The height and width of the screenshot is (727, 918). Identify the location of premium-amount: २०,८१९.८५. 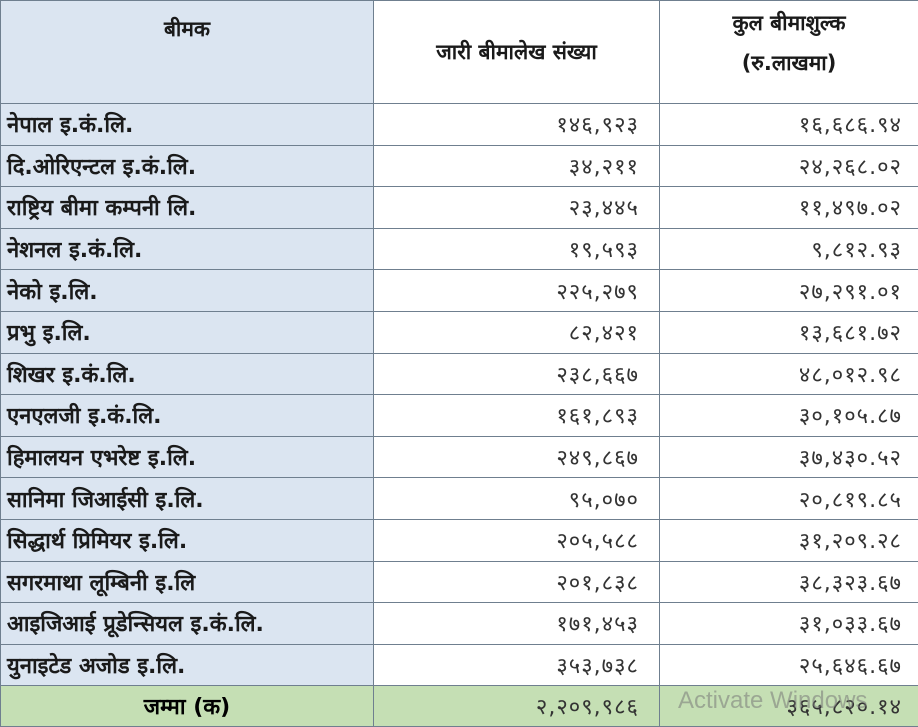
(789, 499).